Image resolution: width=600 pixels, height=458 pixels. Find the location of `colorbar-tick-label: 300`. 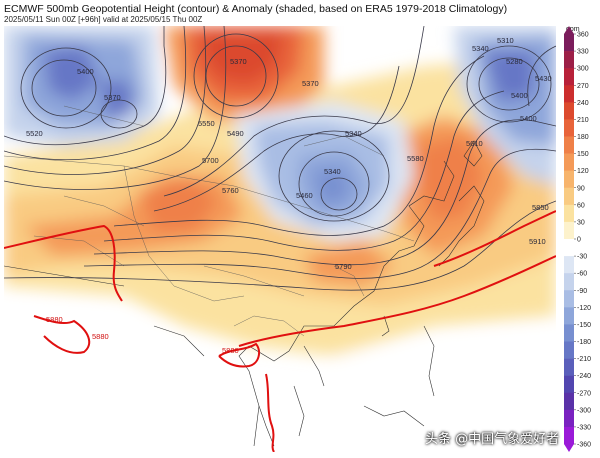

colorbar-tick-label: 300 is located at coordinates (583, 69).